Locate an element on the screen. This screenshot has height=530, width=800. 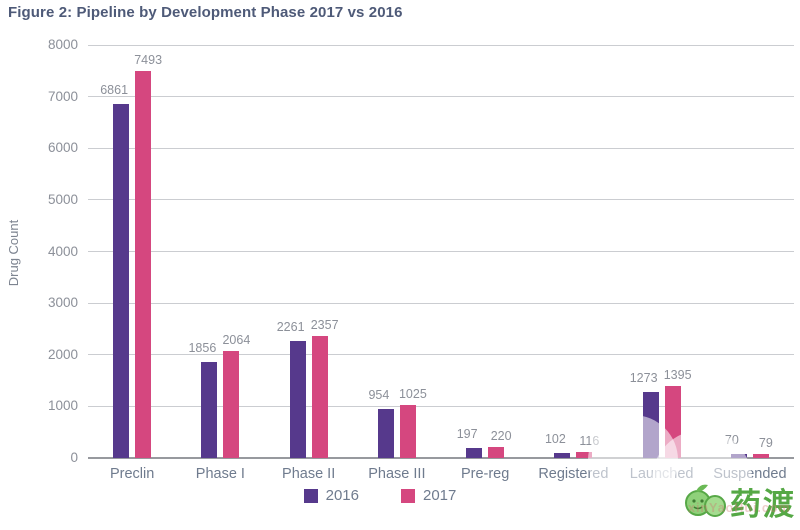
y-tick-label: 7000 is located at coordinates (62, 96).